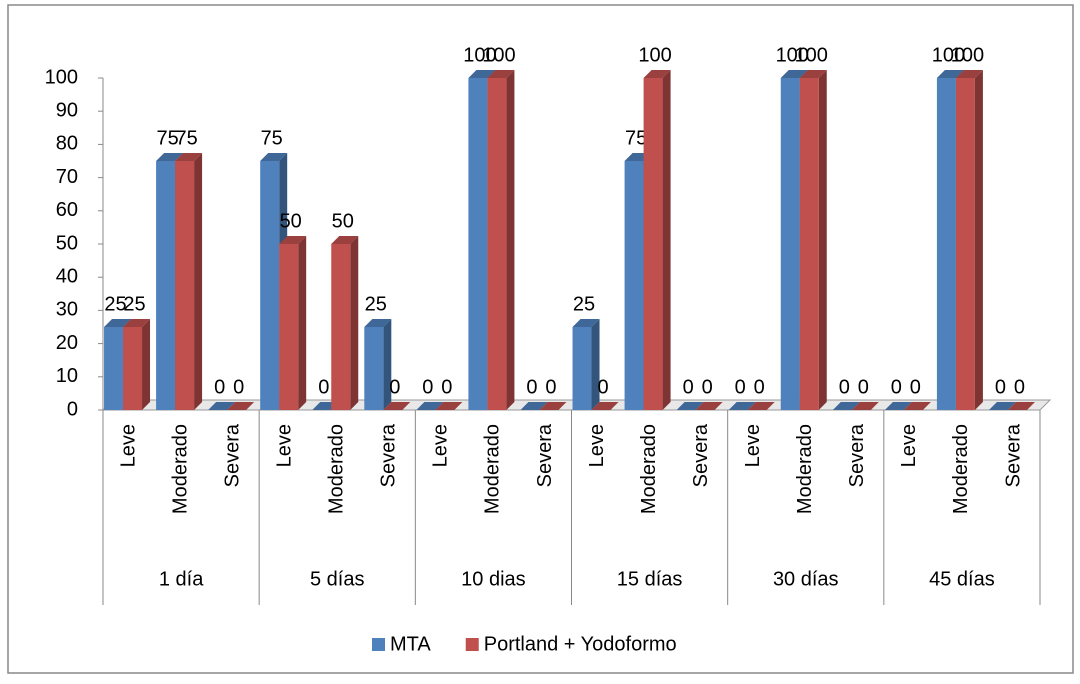 This screenshot has width=1080, height=684. I want to click on y-tick-label: 20, so click(67, 343).